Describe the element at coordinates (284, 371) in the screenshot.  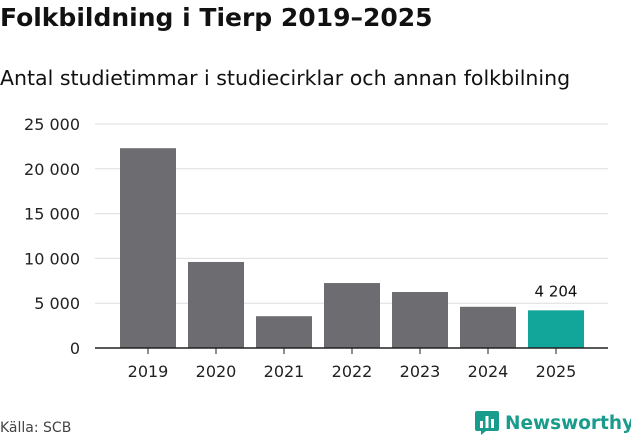
I see `x-tick-label: 2021` at that location.